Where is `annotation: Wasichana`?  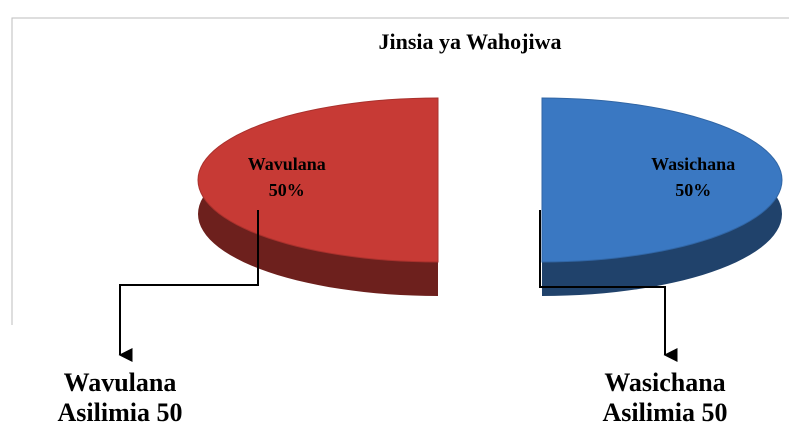 annotation: Wasichana is located at coordinates (664, 382).